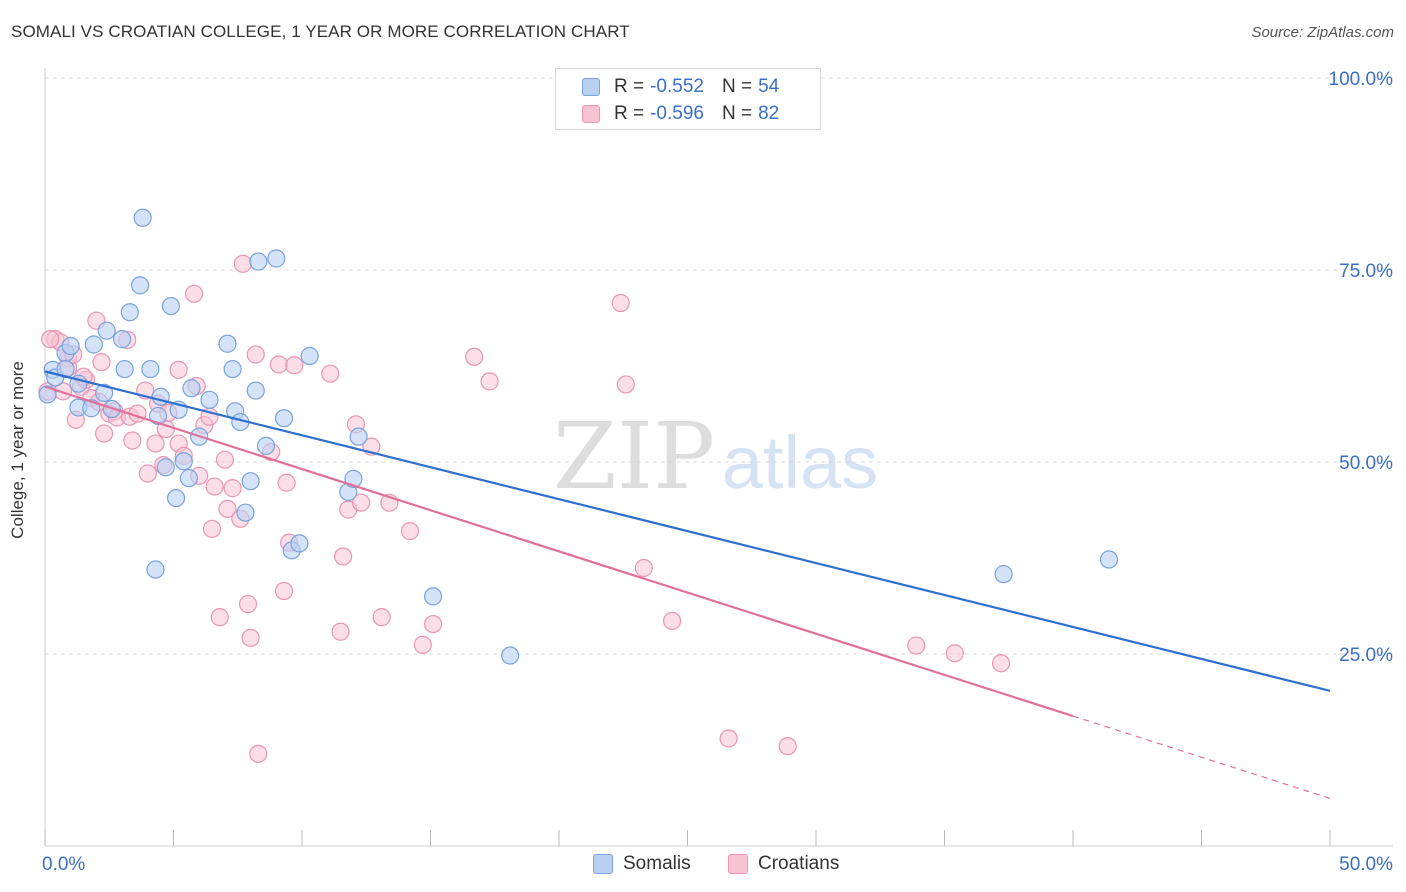  I want to click on legend-n-value: 54, so click(769, 86).